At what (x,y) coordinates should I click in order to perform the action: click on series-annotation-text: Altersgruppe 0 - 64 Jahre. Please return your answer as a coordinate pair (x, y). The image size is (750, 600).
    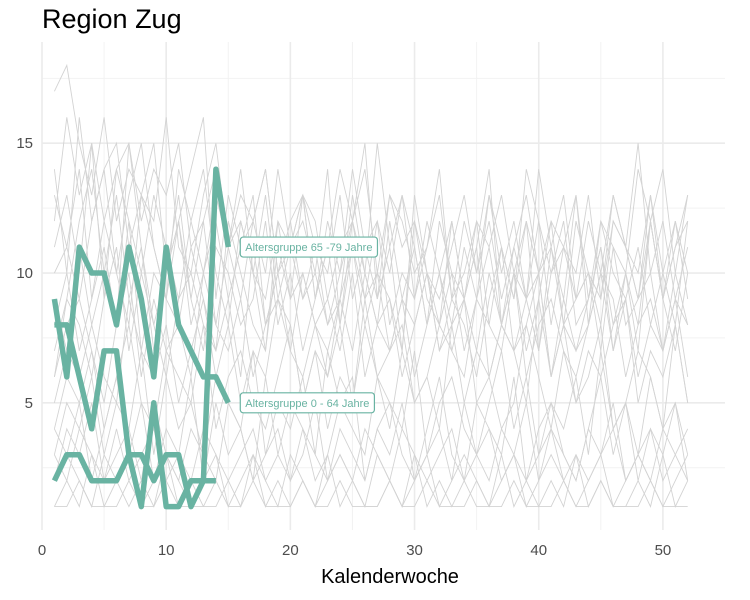
    Looking at the image, I should click on (307, 404).